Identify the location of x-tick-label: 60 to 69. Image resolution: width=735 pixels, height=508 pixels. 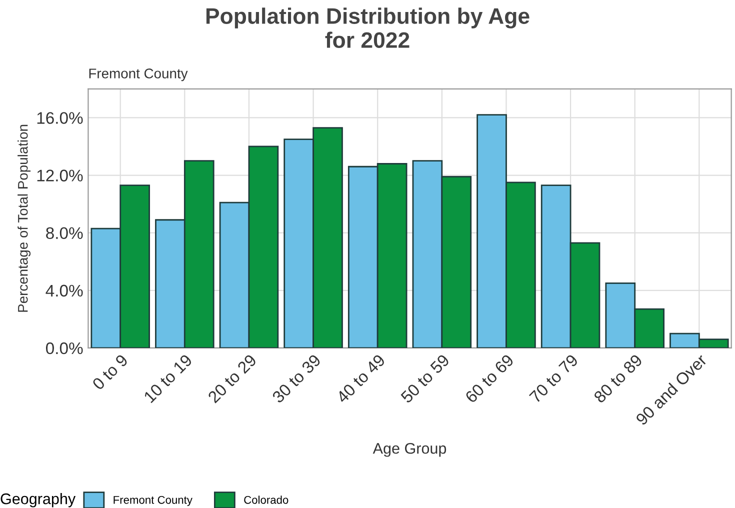
(489, 379).